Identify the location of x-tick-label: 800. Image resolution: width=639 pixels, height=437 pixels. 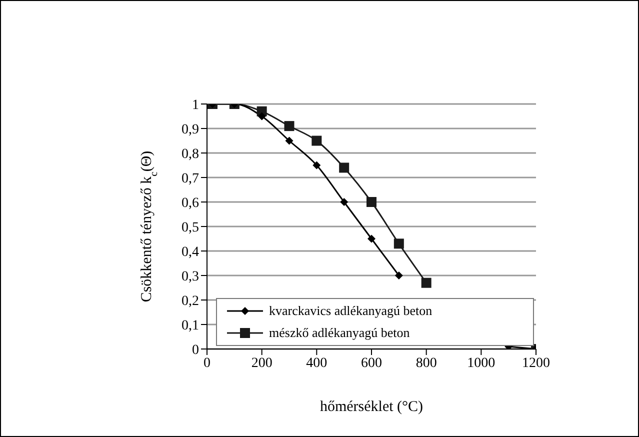
(426, 363).